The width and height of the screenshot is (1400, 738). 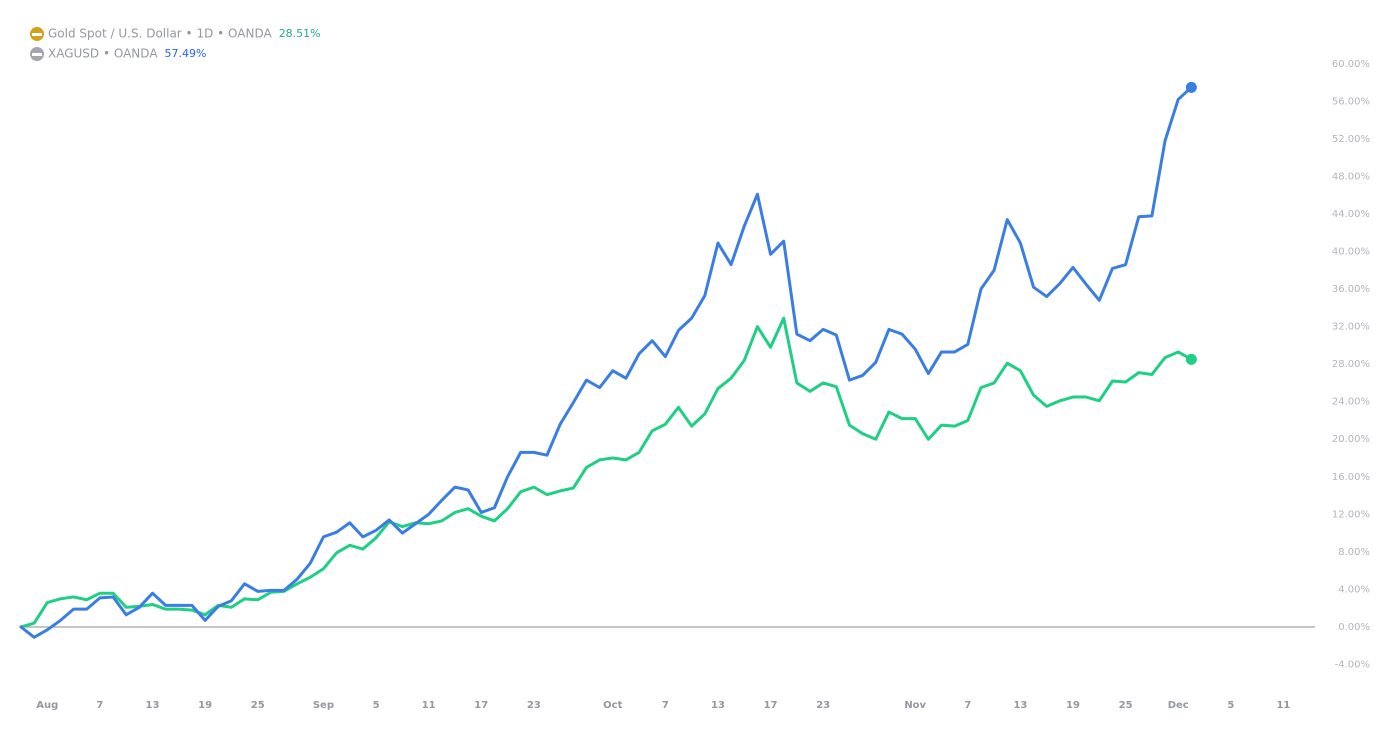 I want to click on y-tick-label: 12.00%, so click(x=1351, y=514).